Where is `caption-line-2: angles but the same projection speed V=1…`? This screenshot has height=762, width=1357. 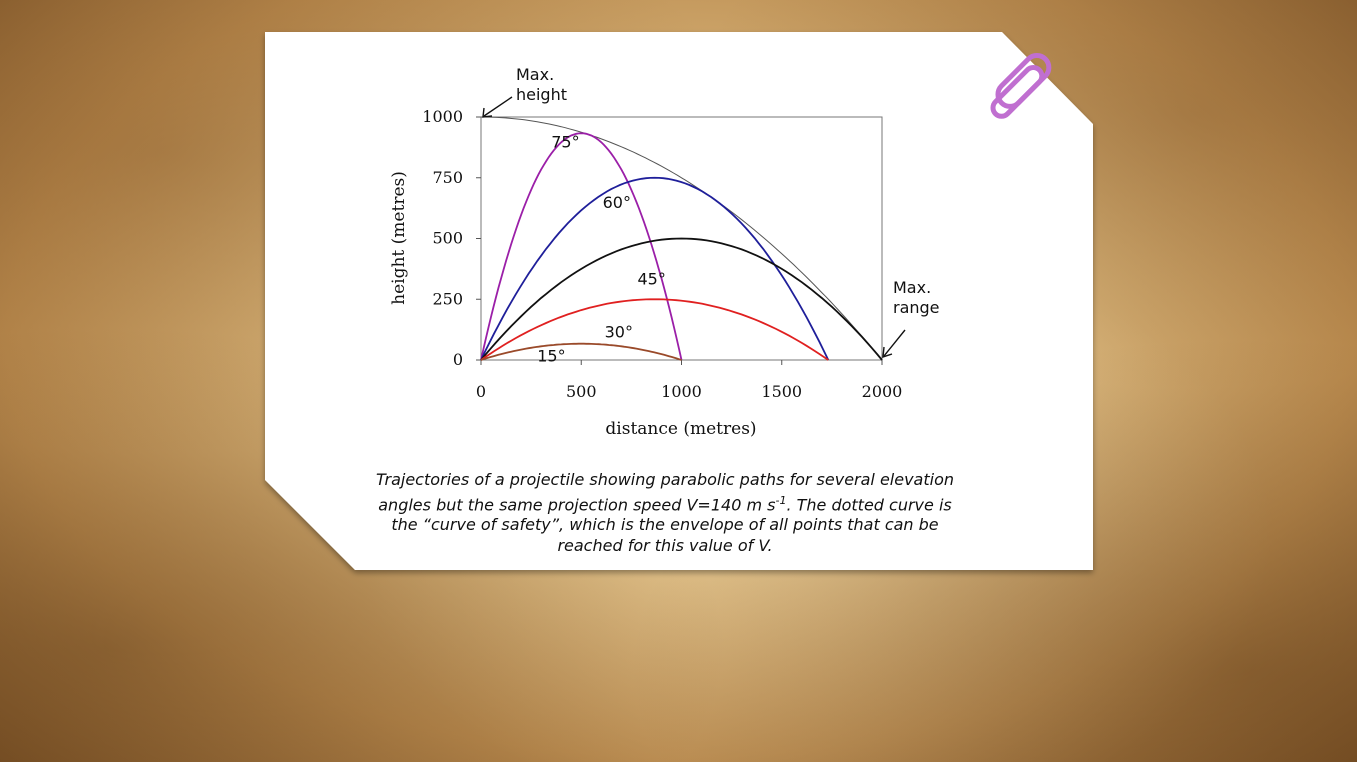 caption-line-2: angles but the same projection speed V=1… is located at coordinates (665, 503).